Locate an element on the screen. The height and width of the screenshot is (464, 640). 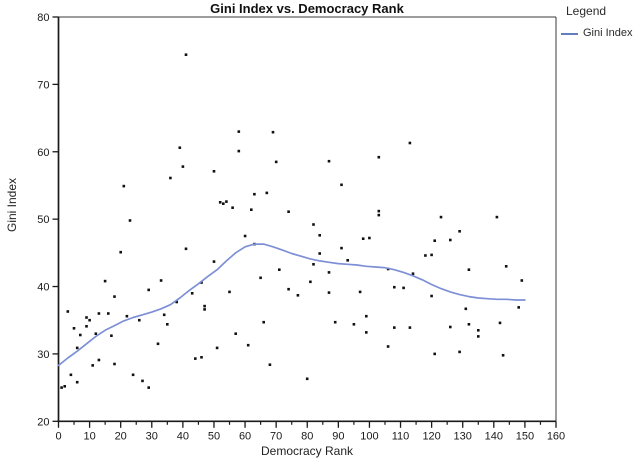
y-tick-label: 40 is located at coordinates (43, 288).